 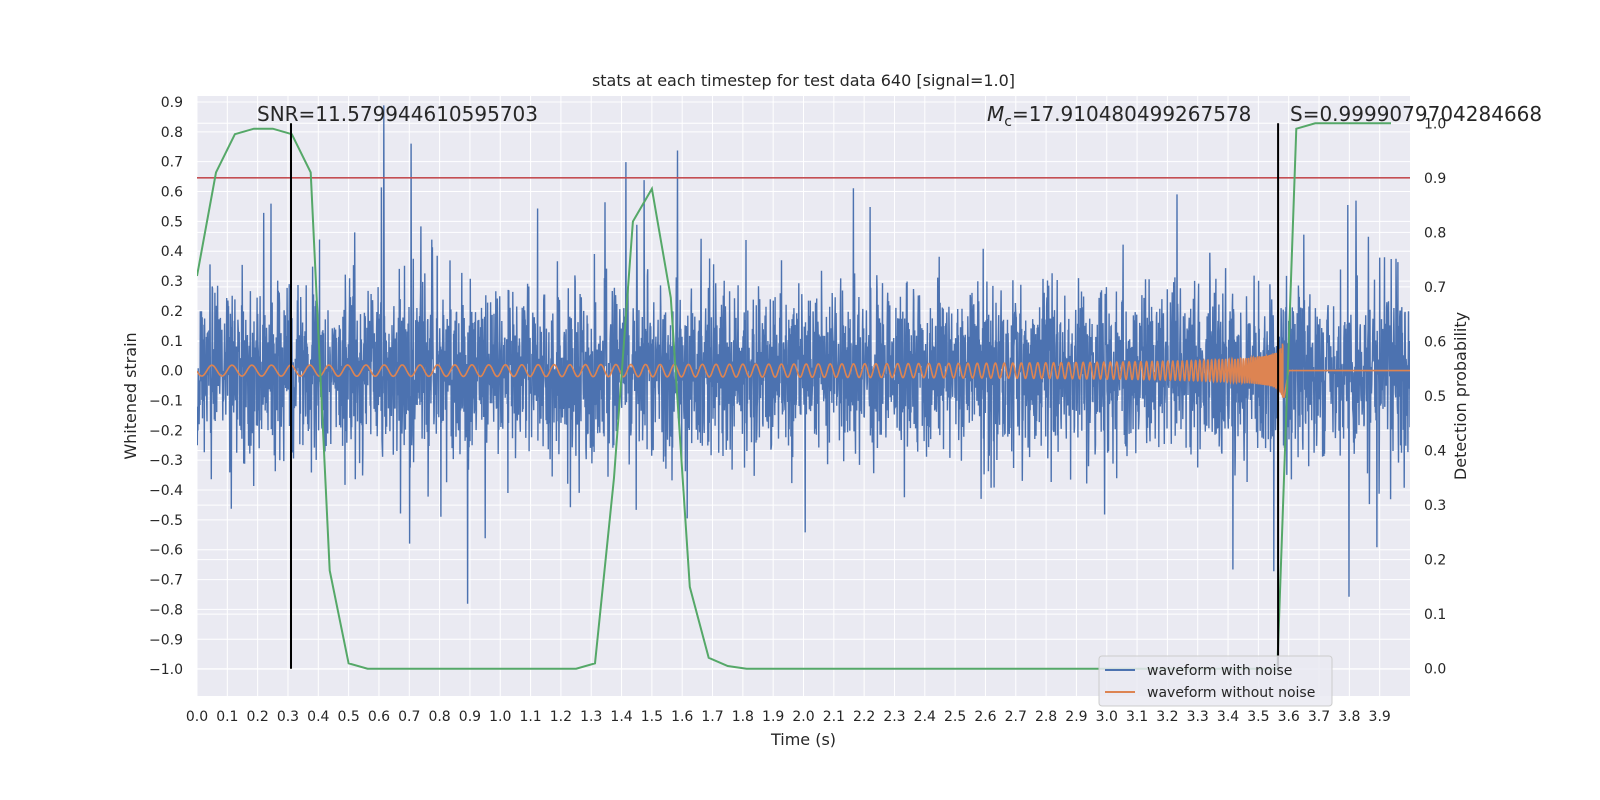 I want to click on y-tick-label: 0.1, so click(x=172, y=342).